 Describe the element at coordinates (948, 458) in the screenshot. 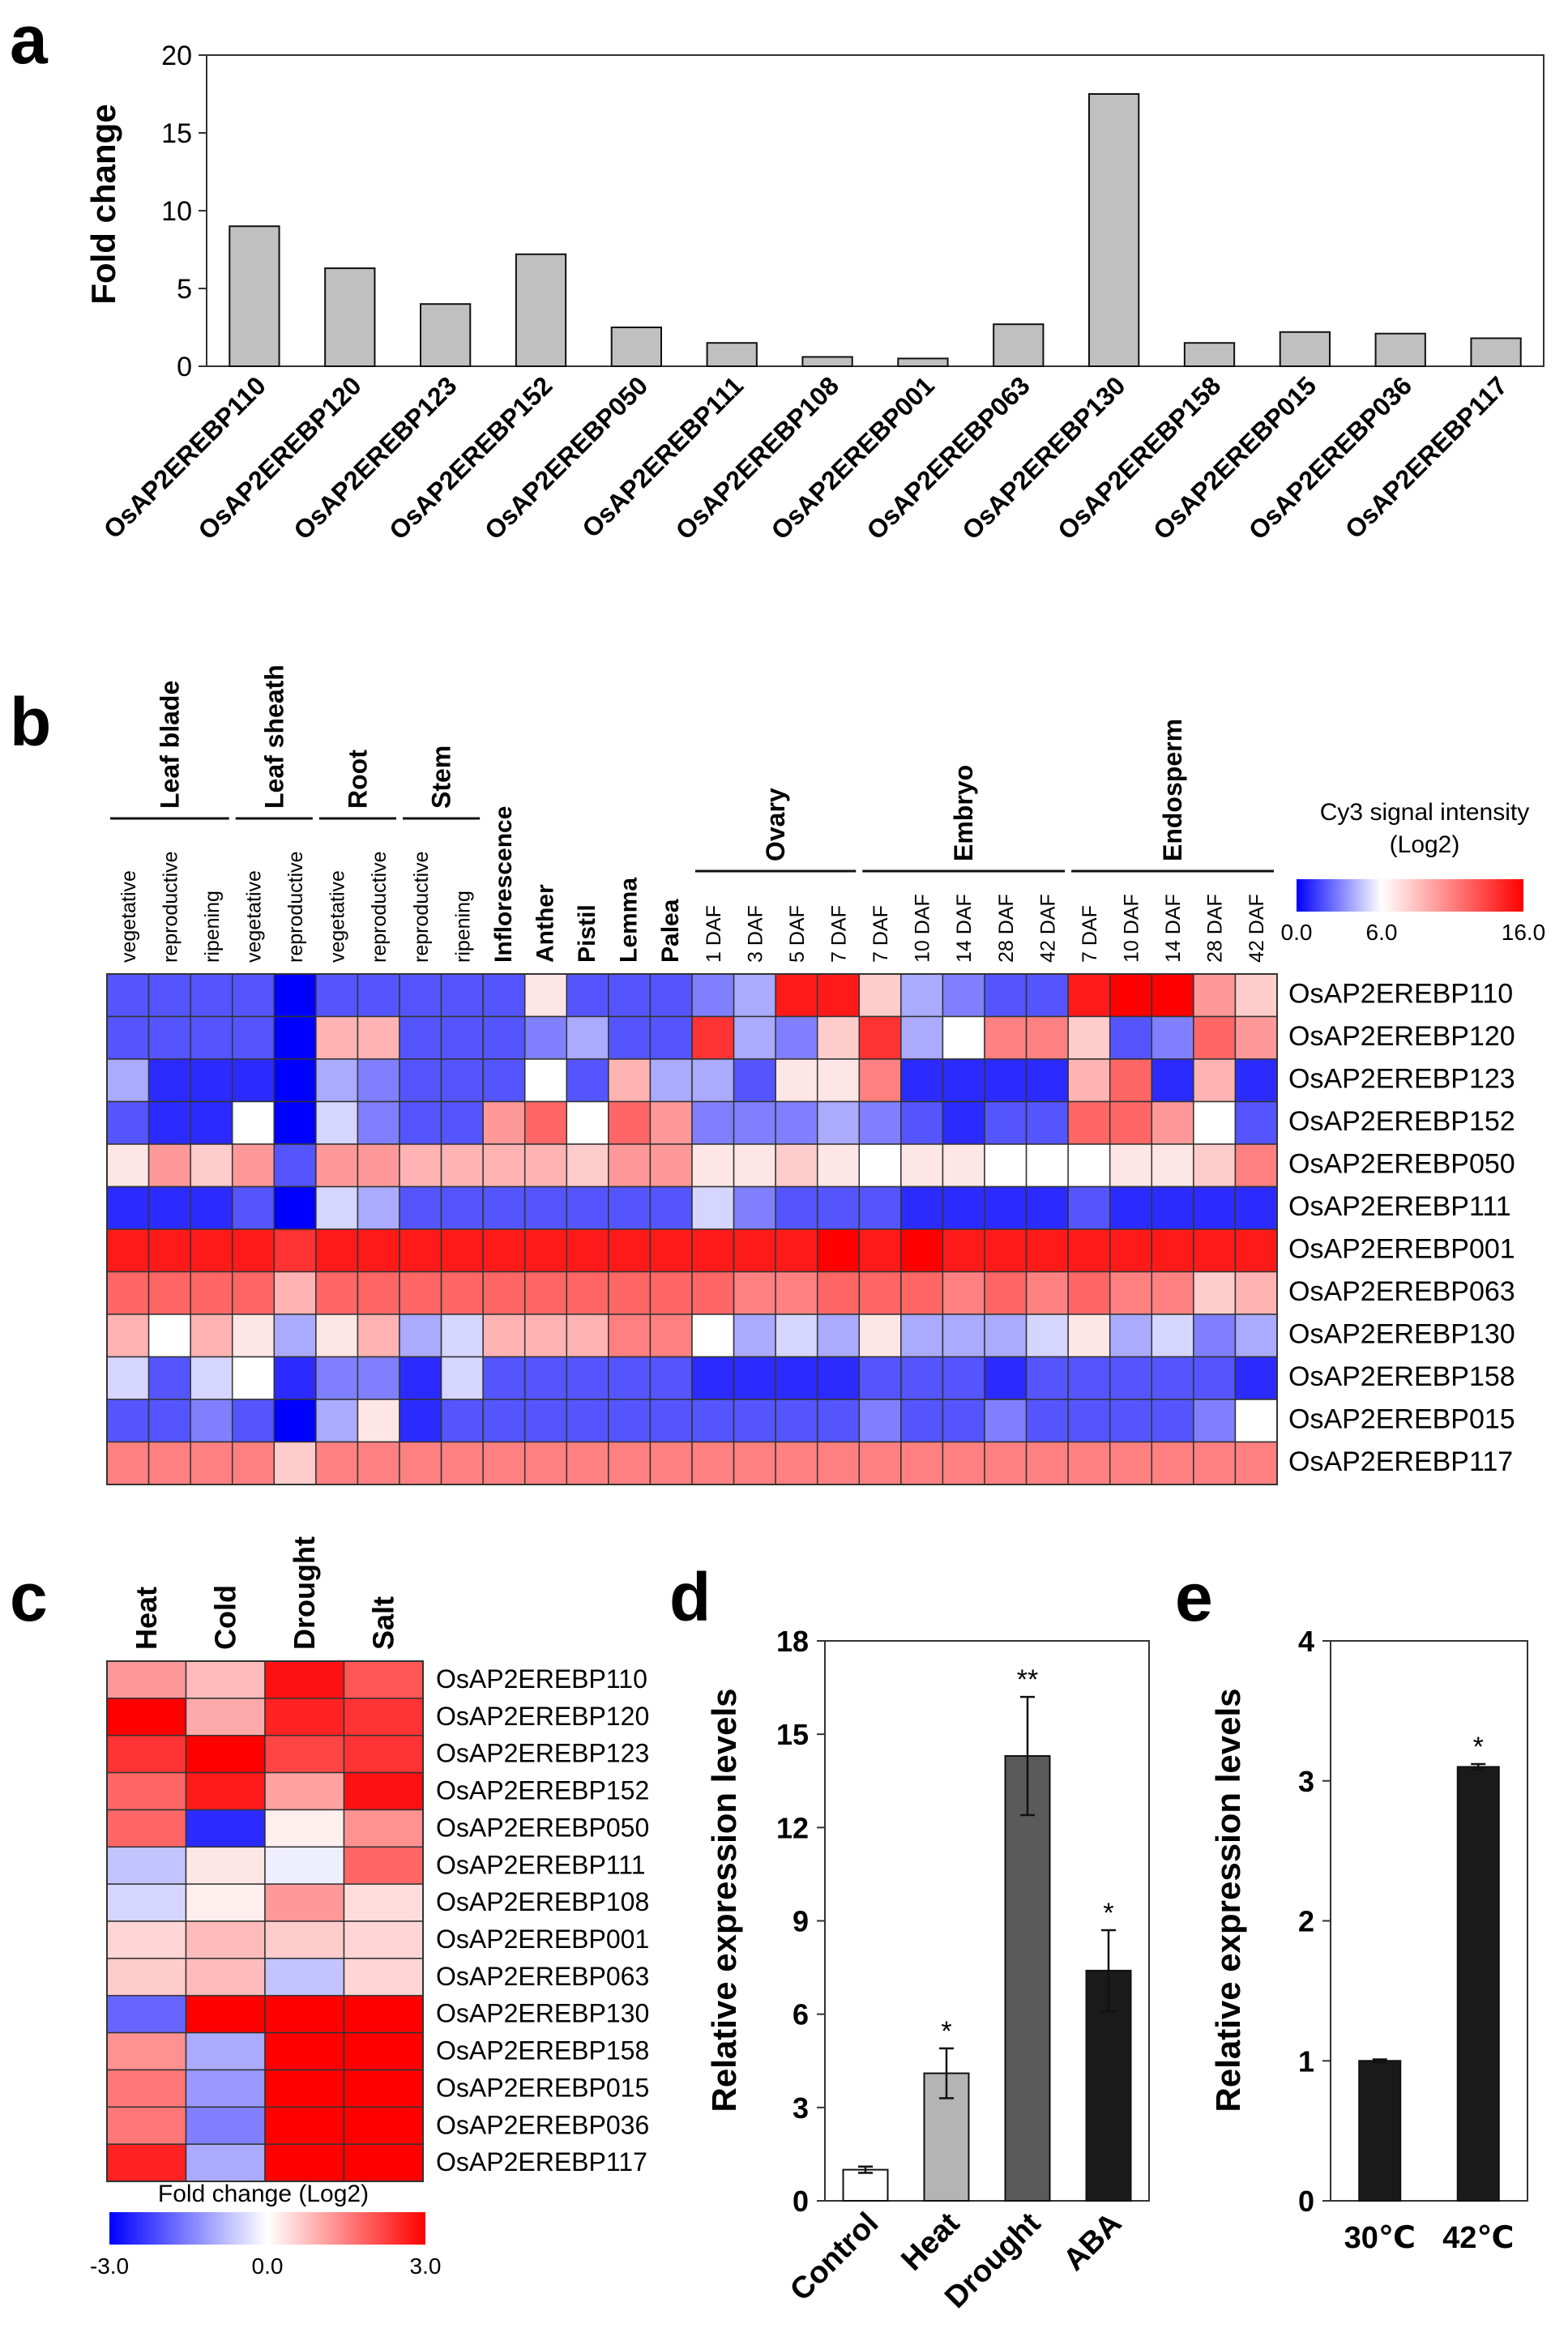

I see `panel-a-x-tick-label: OsAP2EREBP063` at that location.